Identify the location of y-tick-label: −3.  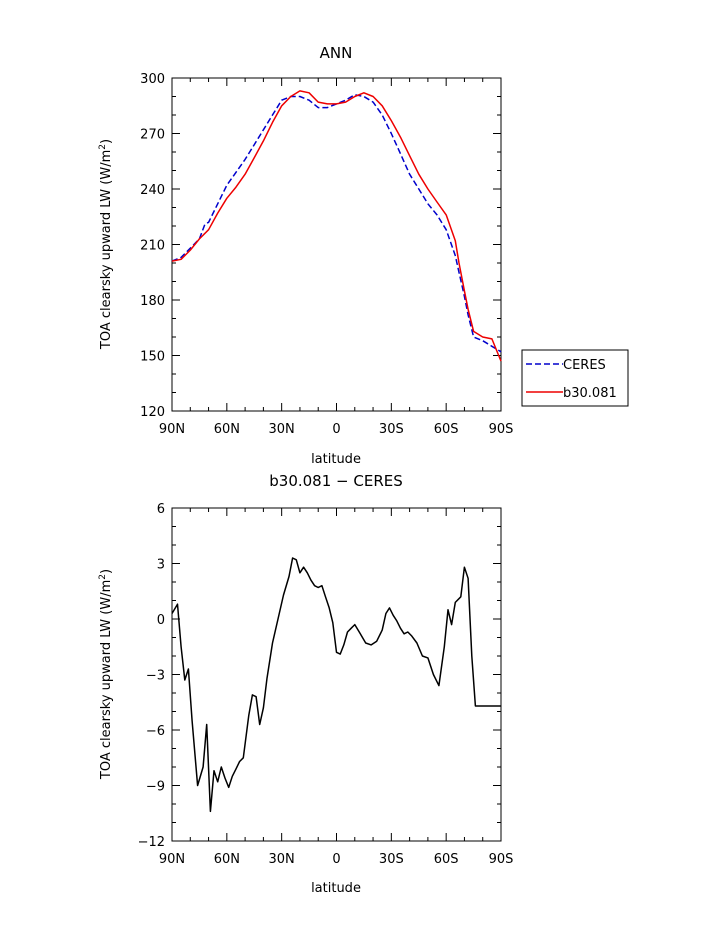
(155, 676).